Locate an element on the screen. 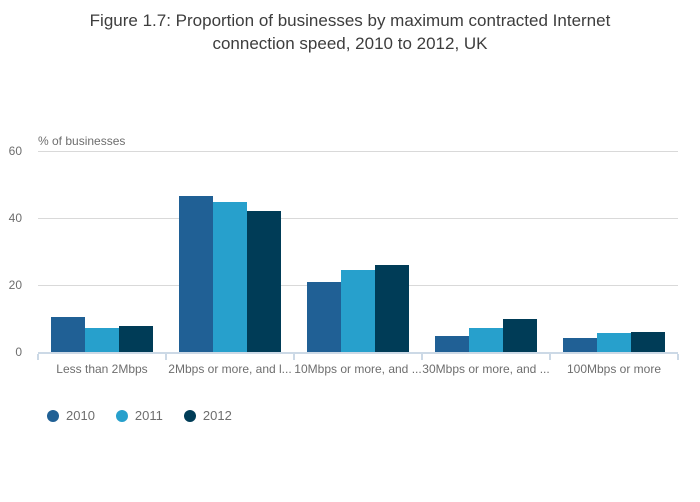 The width and height of the screenshot is (700, 502). legend-item-2012: 2012 is located at coordinates (207, 415).